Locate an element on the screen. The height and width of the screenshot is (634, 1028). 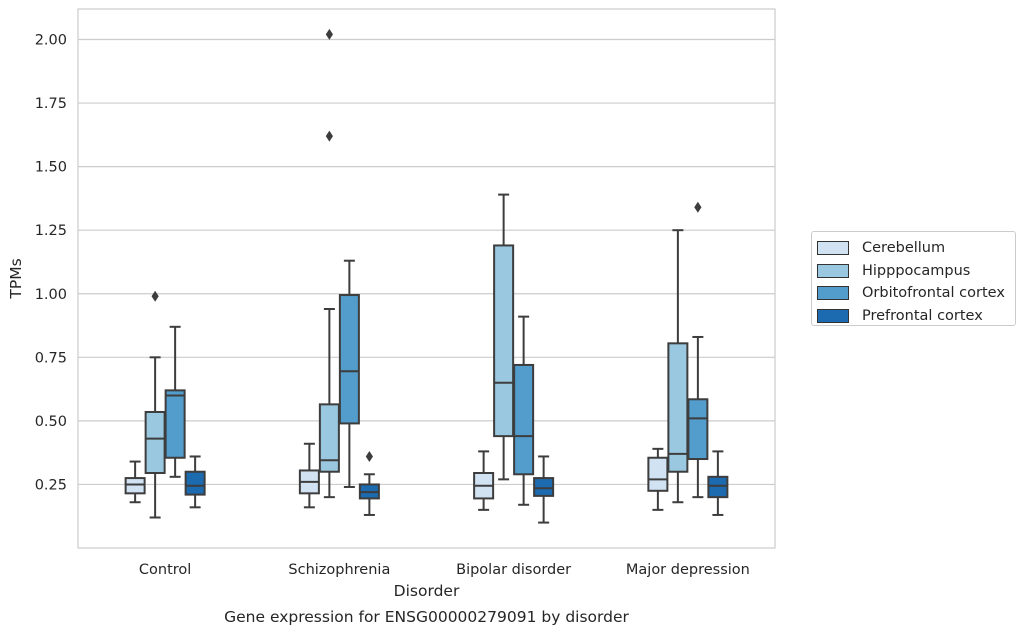
y-tick-label: 0.25 is located at coordinates (51, 485).